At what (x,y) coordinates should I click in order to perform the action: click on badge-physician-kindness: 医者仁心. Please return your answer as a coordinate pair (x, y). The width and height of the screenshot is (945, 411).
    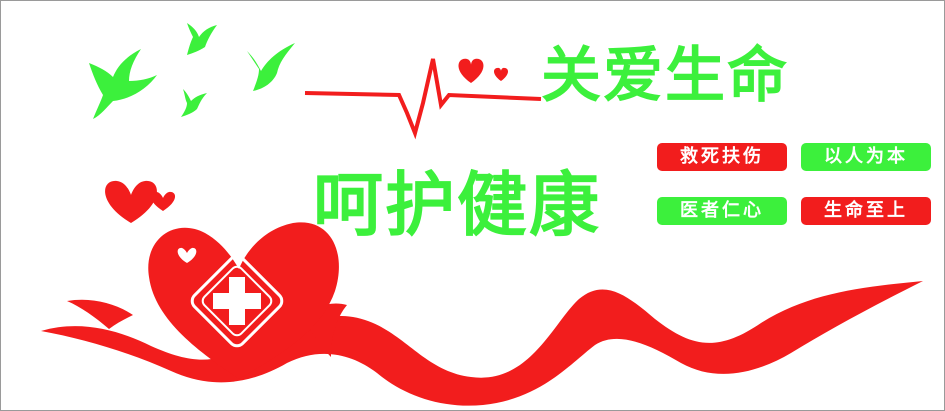
    Looking at the image, I should click on (722, 211).